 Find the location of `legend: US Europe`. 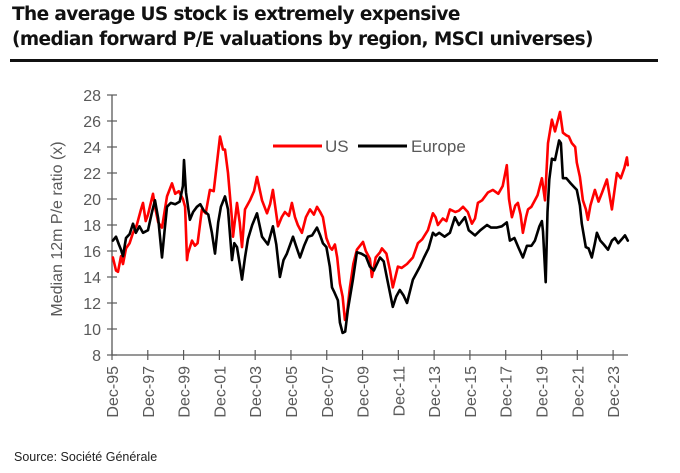

legend: US Europe is located at coordinates (369, 146).